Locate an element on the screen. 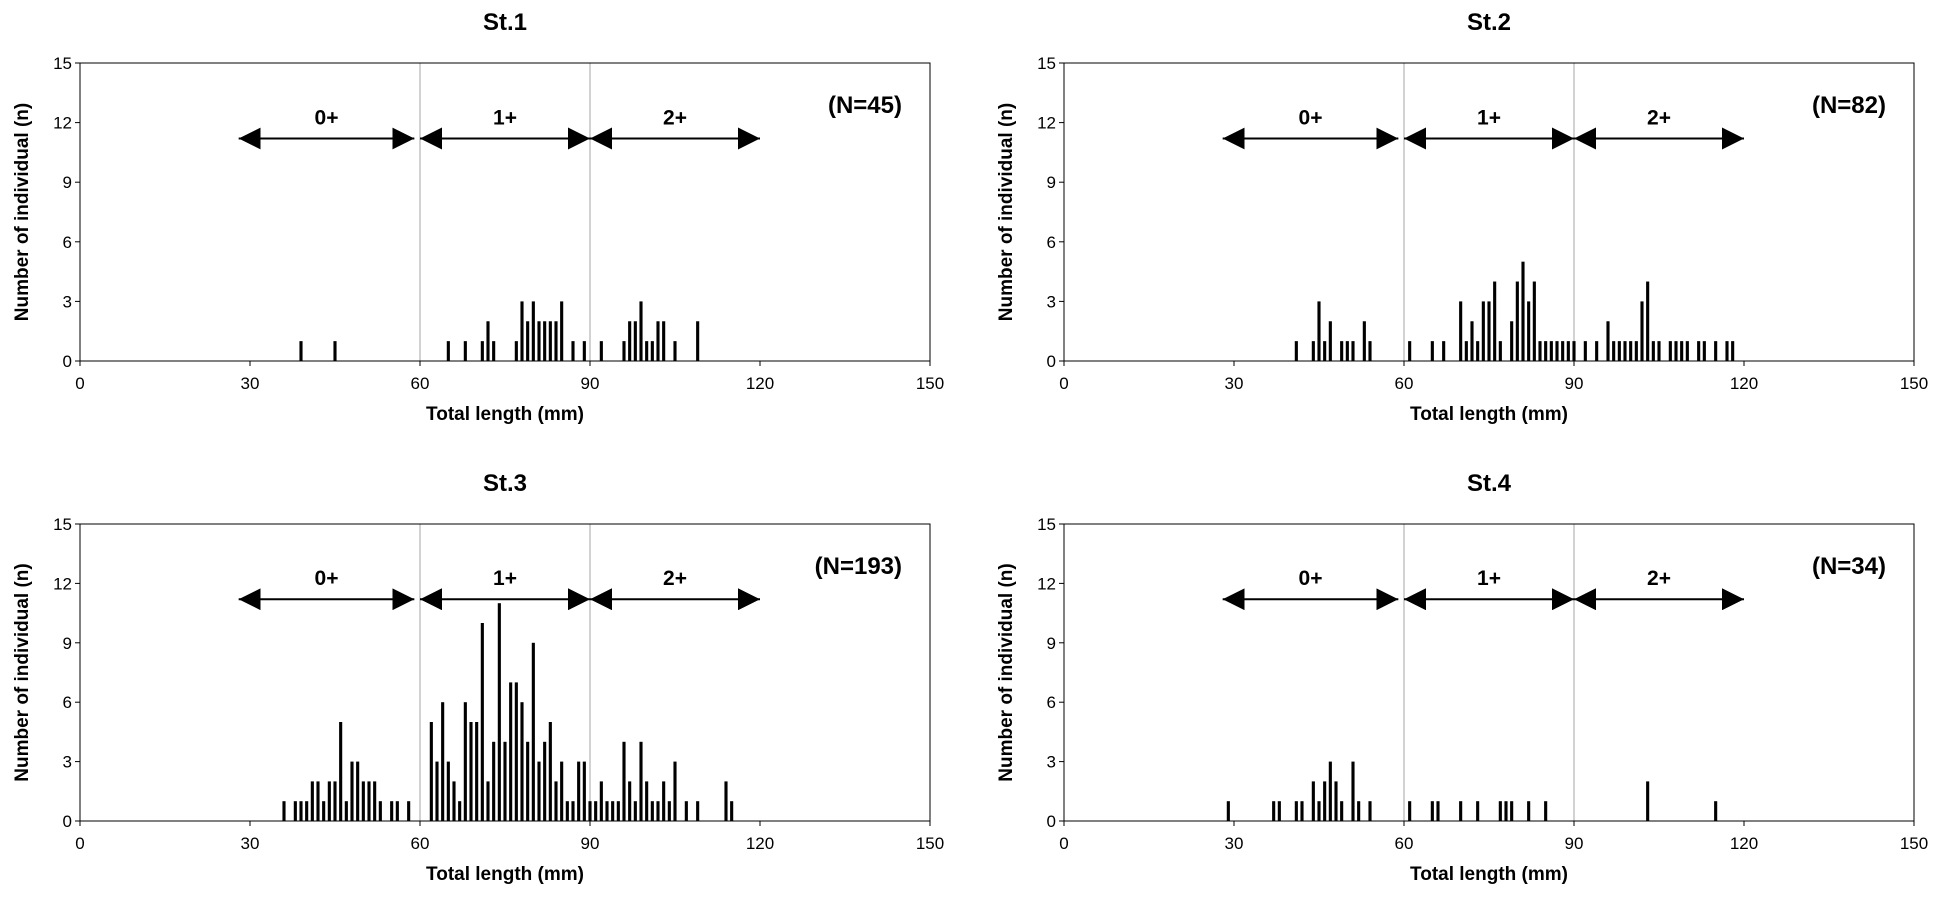  x-axis-label: Total length (mm) is located at coordinates (1489, 874).